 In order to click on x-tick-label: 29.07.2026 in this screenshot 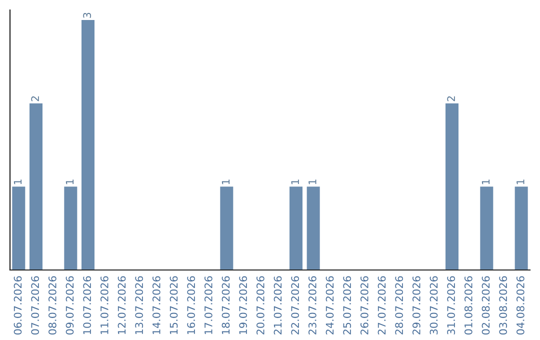, I will do `click(416, 305)`.